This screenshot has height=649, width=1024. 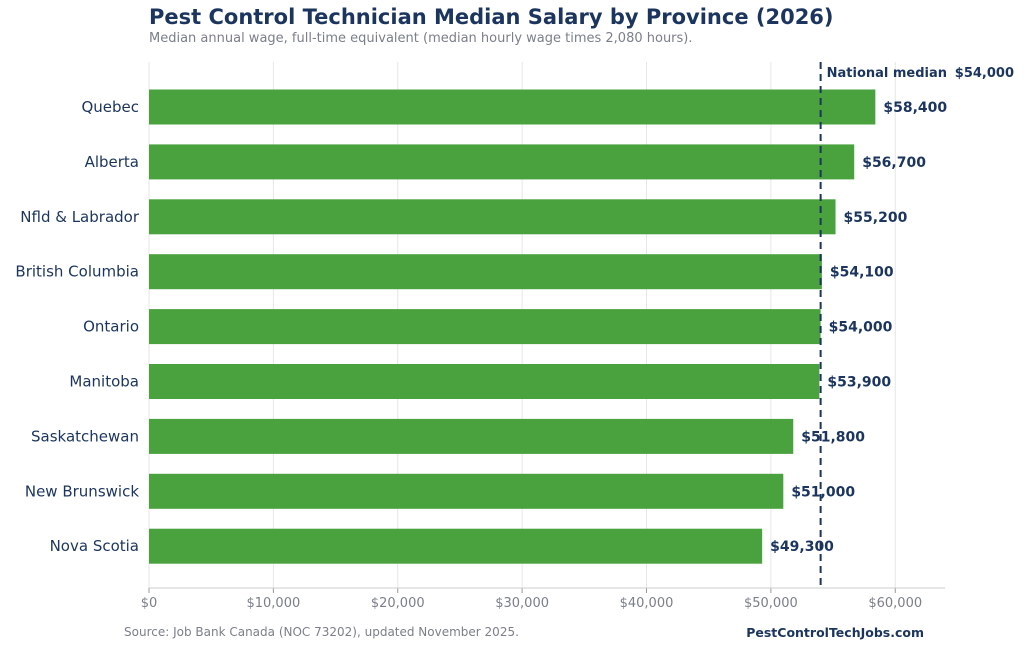 I want to click on data-label: $54,100, so click(x=862, y=273).